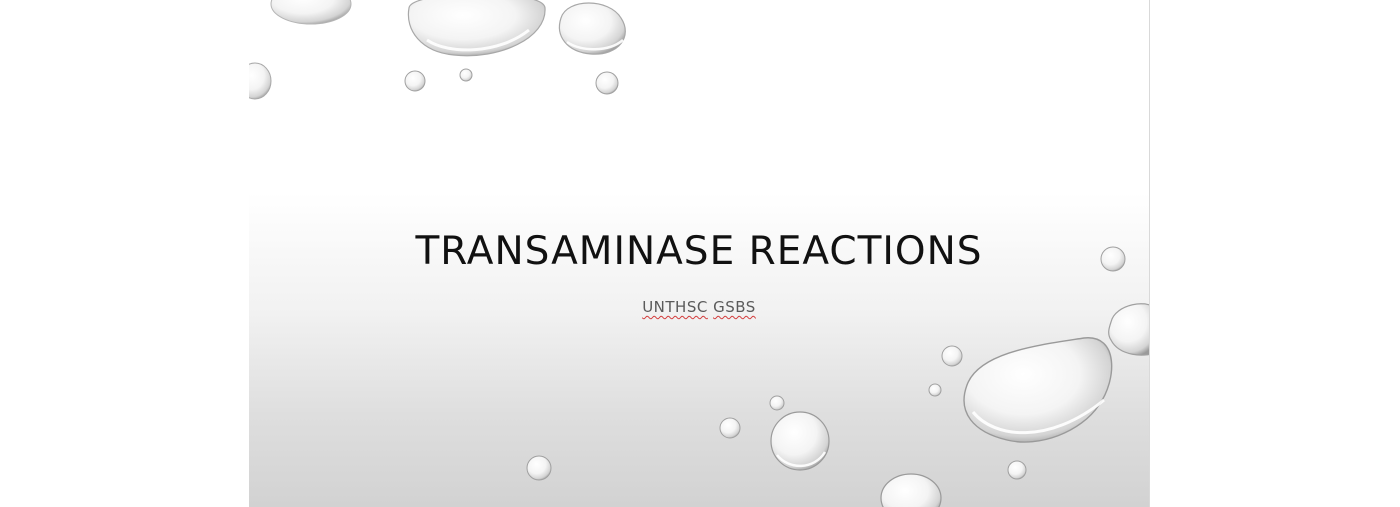 This screenshot has width=1400, height=507. Describe the element at coordinates (911, 490) in the screenshot. I see `drop-bottom-partial` at that location.